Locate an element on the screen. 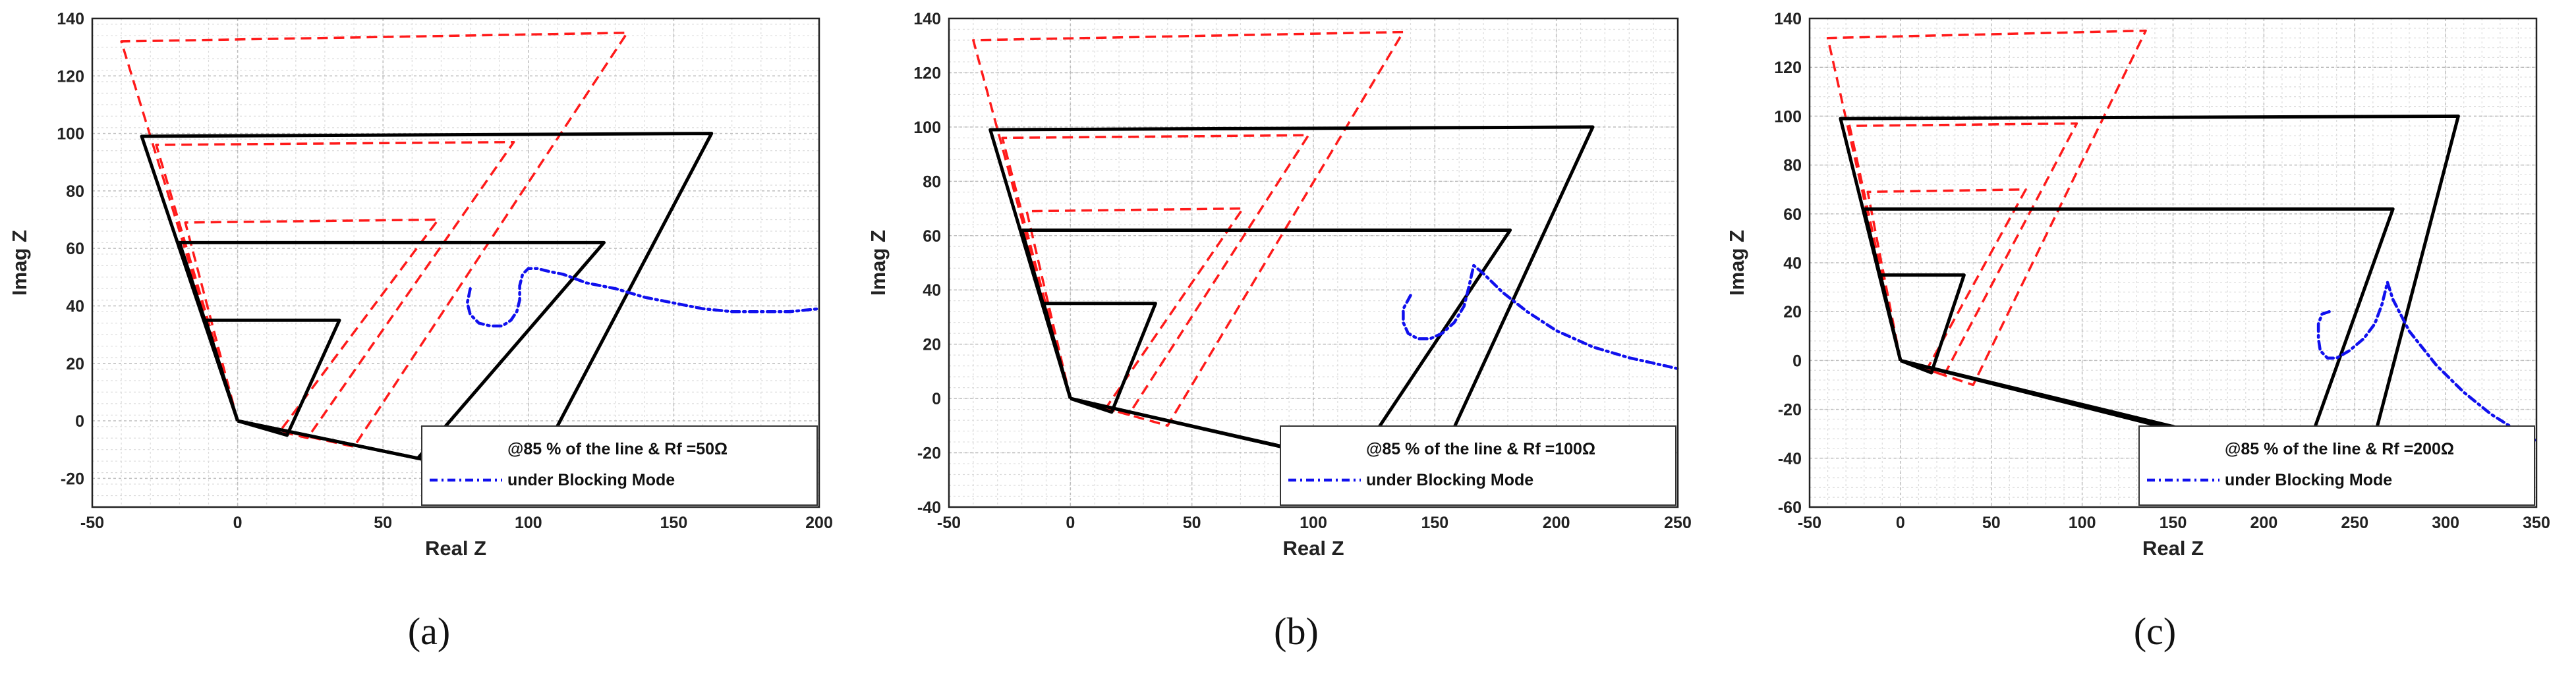 The height and width of the screenshot is (677, 2576). legend-text-line1: @85 % of the line & Rf =100Ω is located at coordinates (1481, 449).